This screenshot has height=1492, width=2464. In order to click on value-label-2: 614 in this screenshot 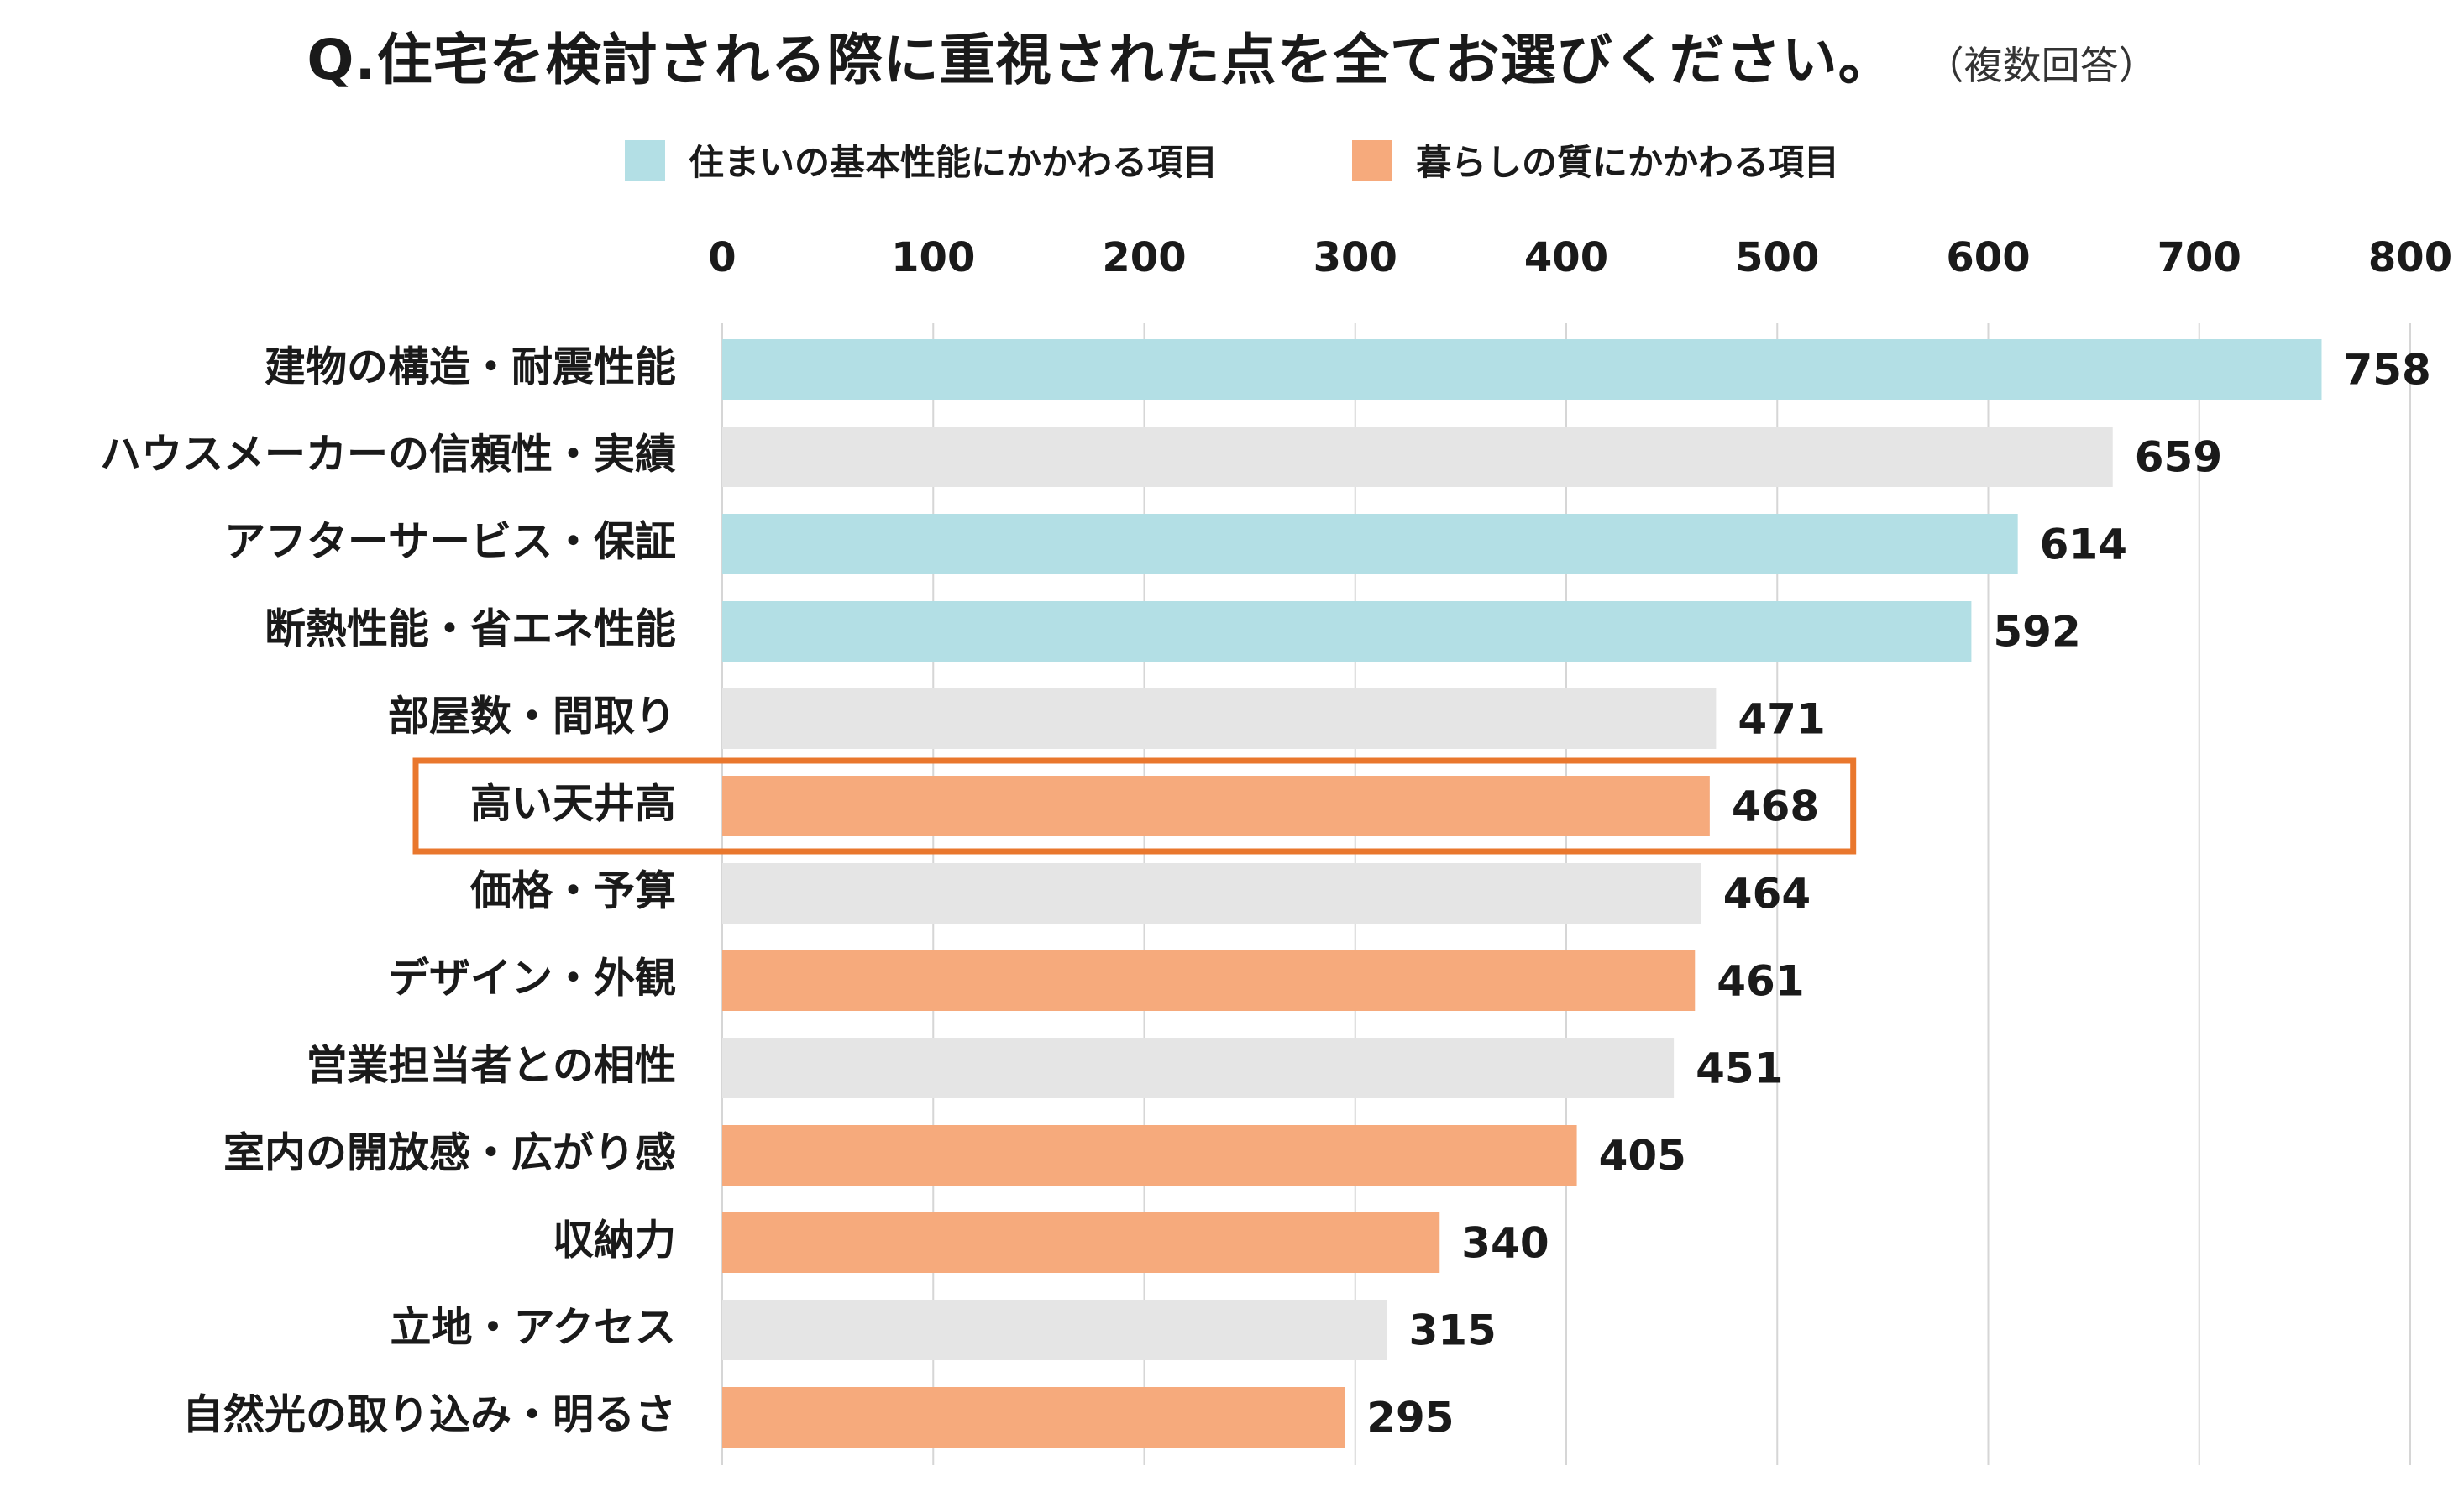, I will do `click(2083, 545)`.